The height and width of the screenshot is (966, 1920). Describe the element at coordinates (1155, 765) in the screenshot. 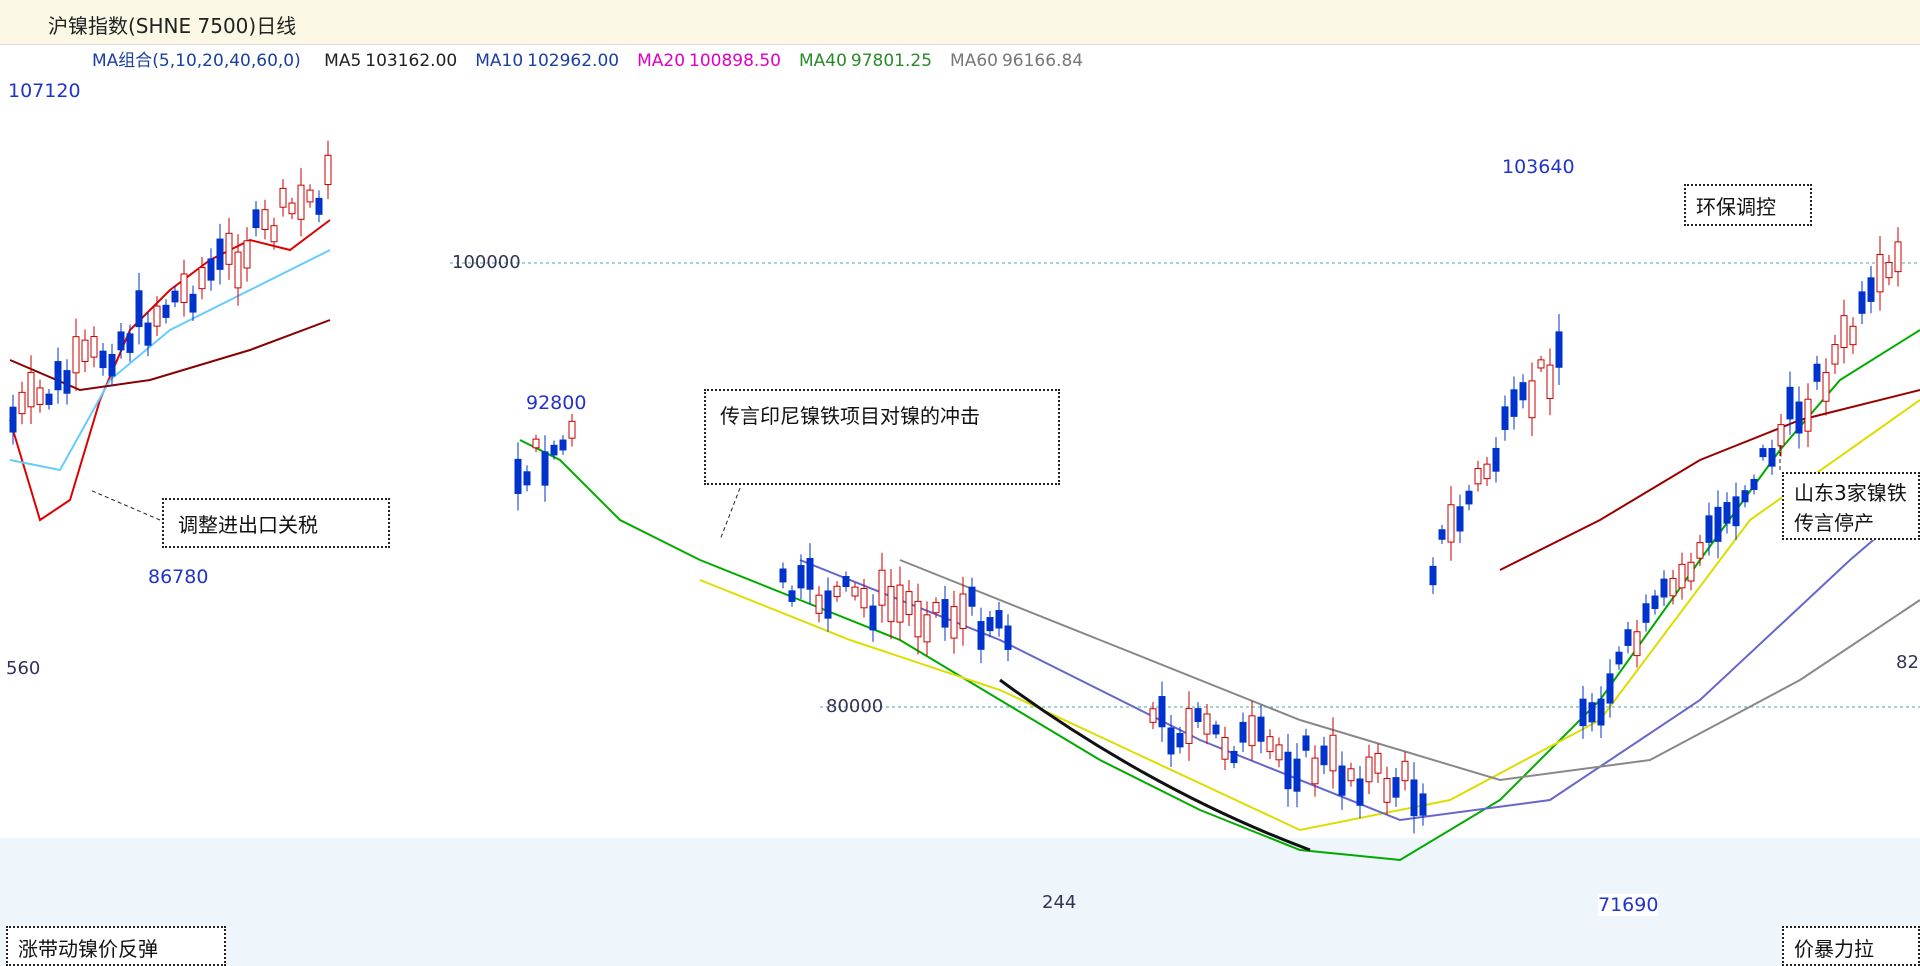

I see `trend-line` at that location.